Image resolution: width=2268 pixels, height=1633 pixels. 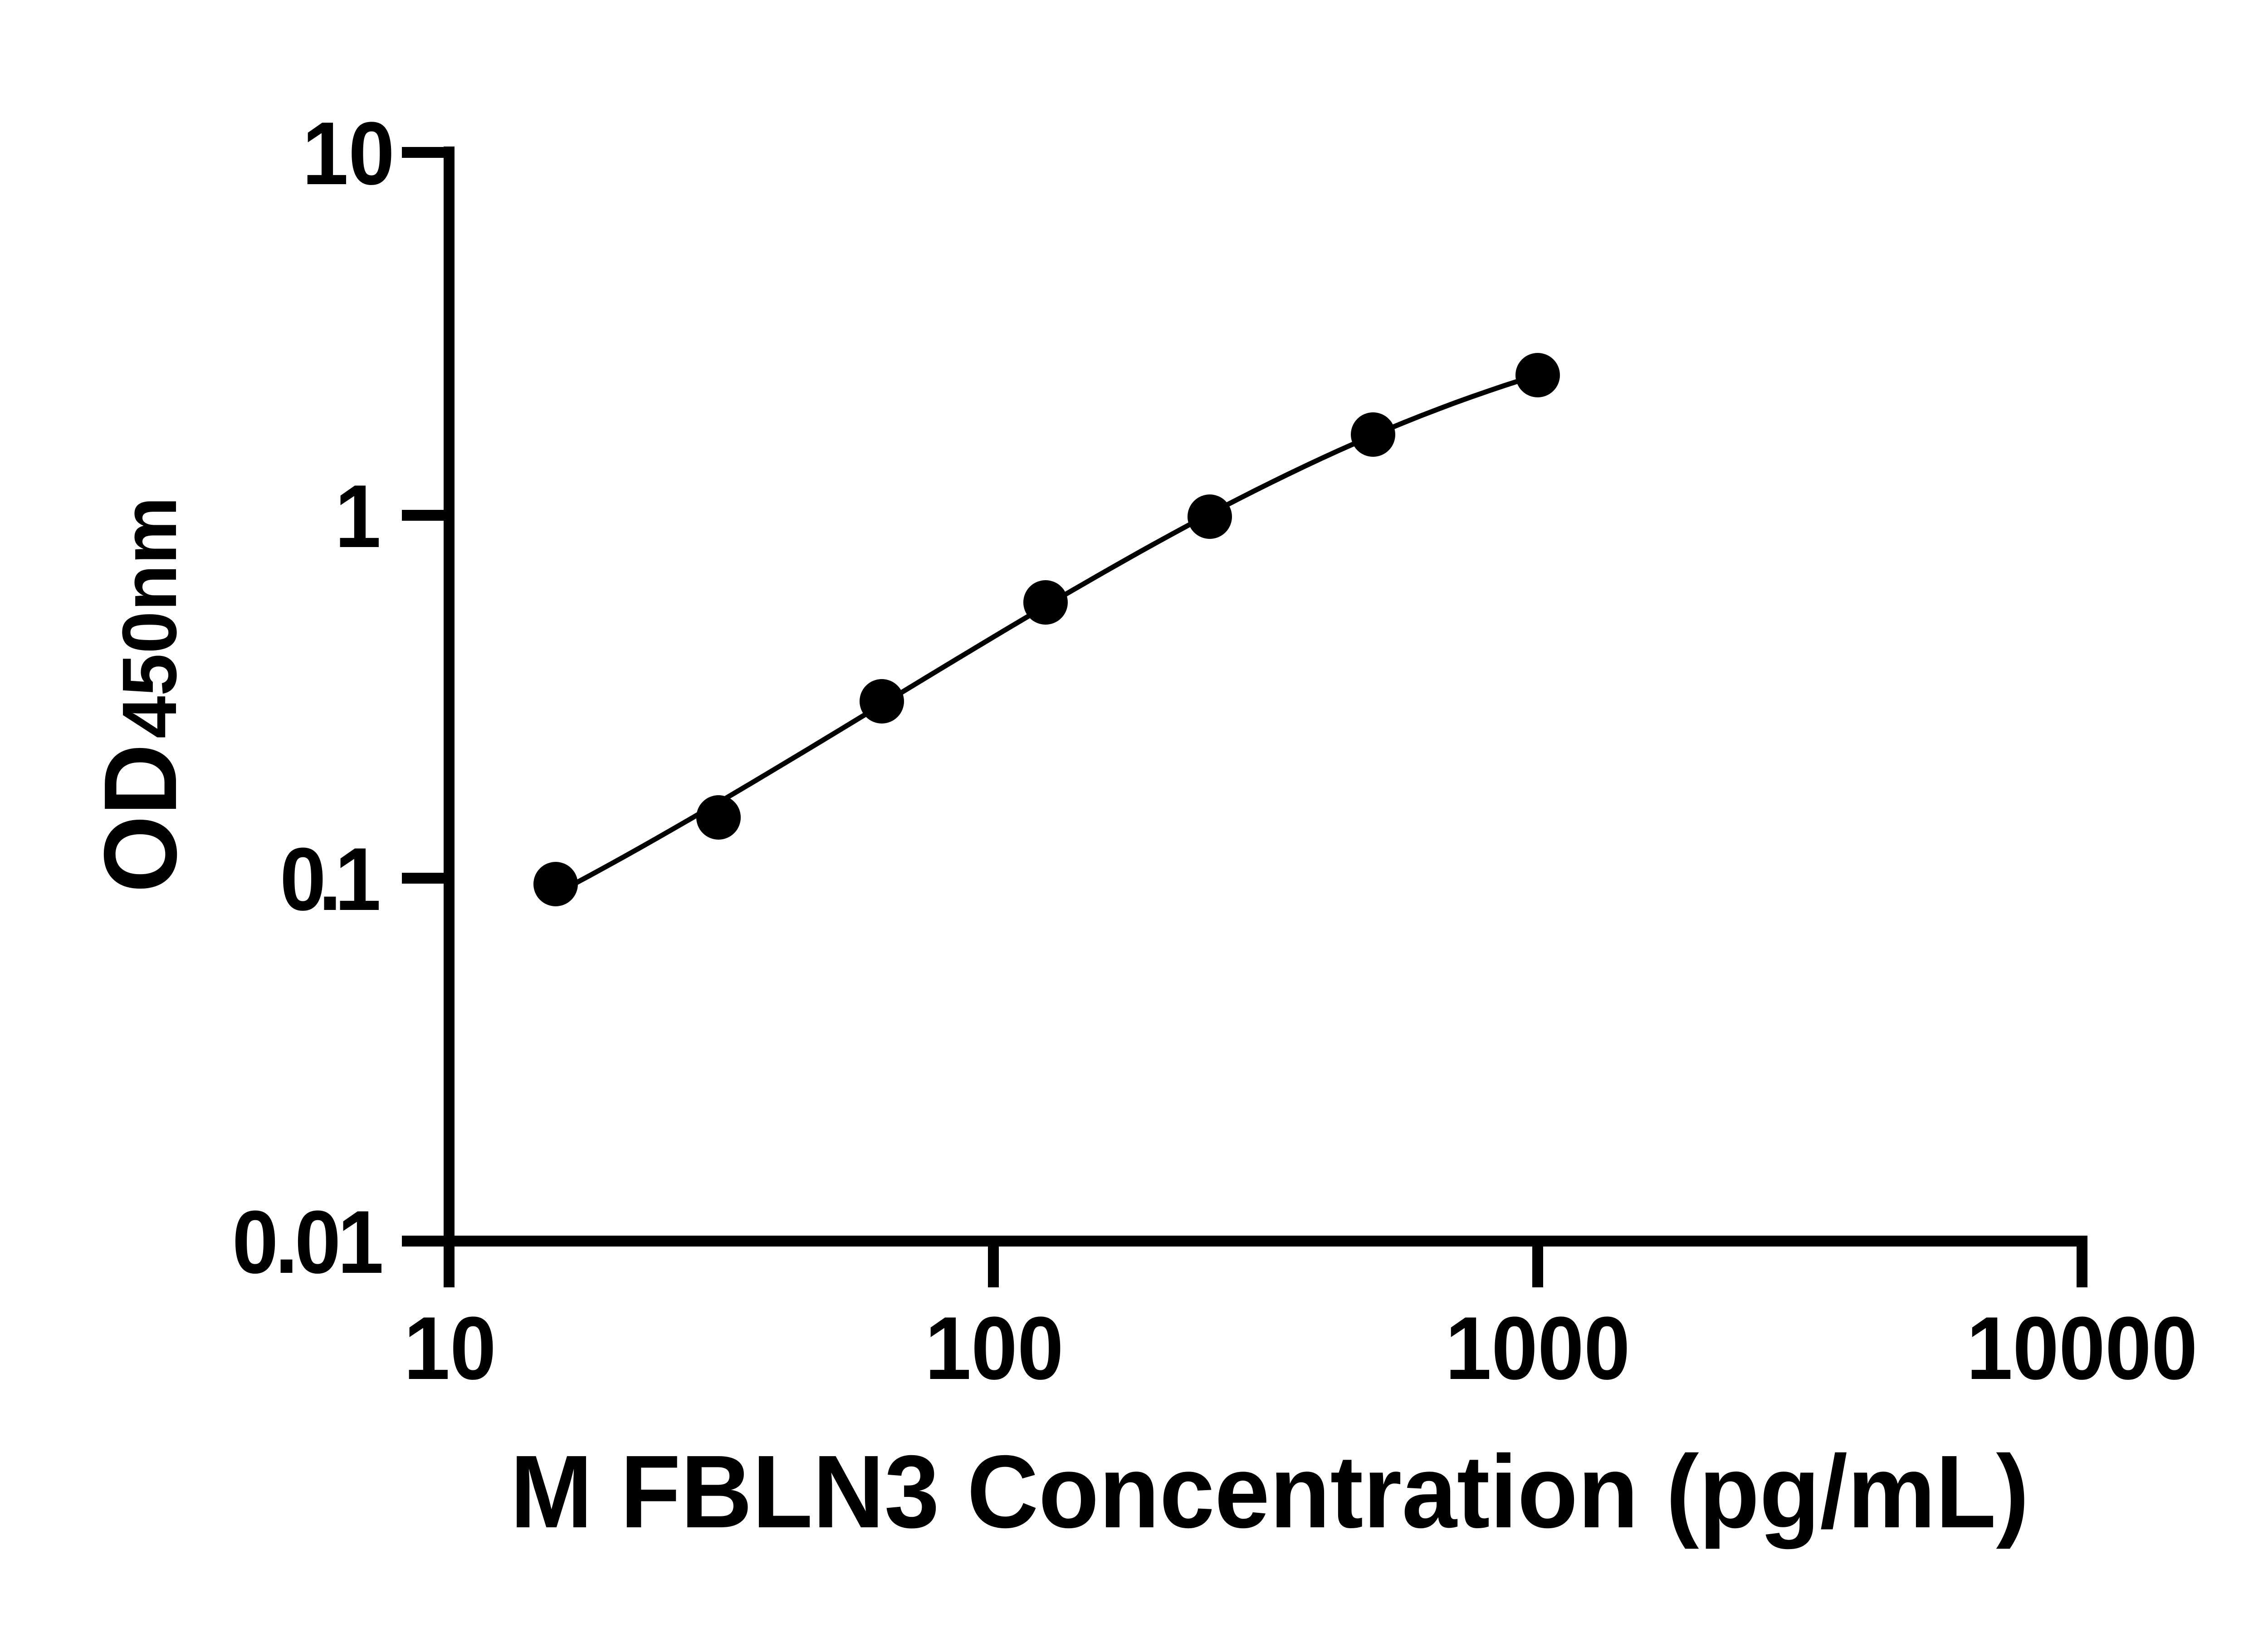 What do you see at coordinates (308, 1242) in the screenshot?
I see `svg-text: 0.01` at bounding box center [308, 1242].